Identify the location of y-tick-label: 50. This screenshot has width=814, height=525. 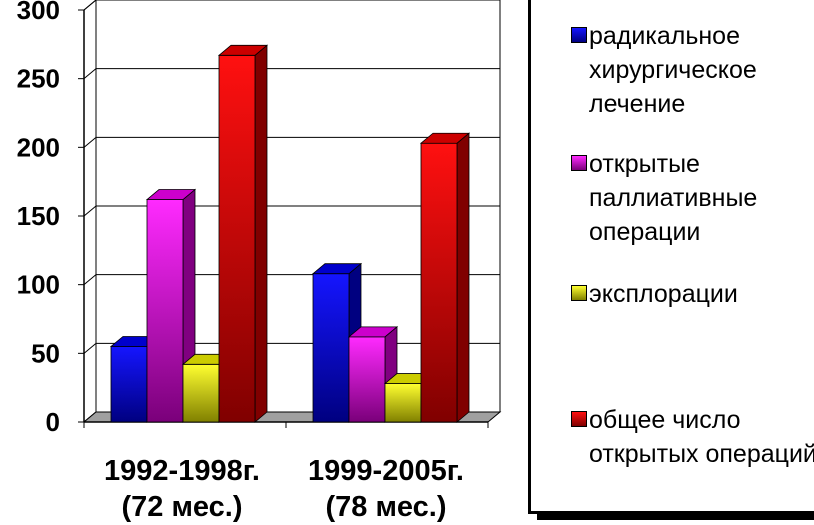
(45, 353).